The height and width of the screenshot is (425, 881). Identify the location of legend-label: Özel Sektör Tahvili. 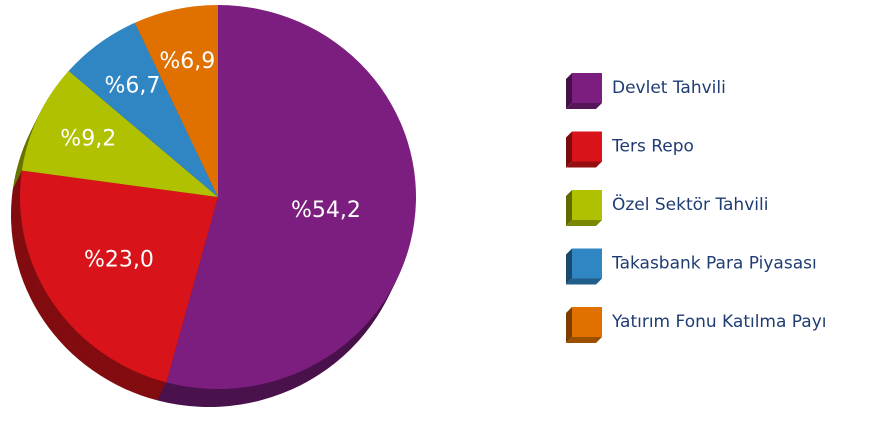
(690, 204).